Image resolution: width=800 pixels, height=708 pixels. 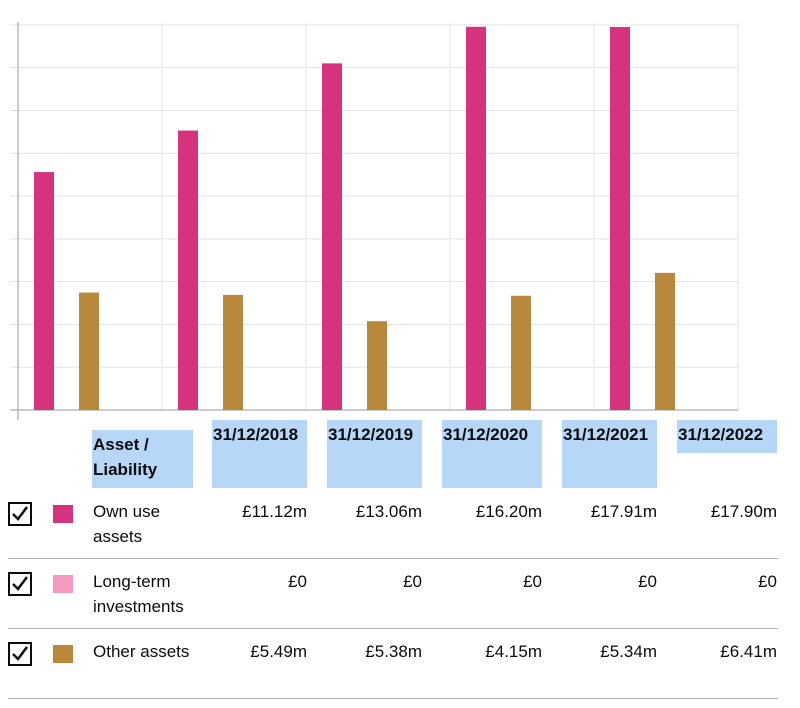 I want to click on legend-label: Other assets, so click(x=141, y=651).